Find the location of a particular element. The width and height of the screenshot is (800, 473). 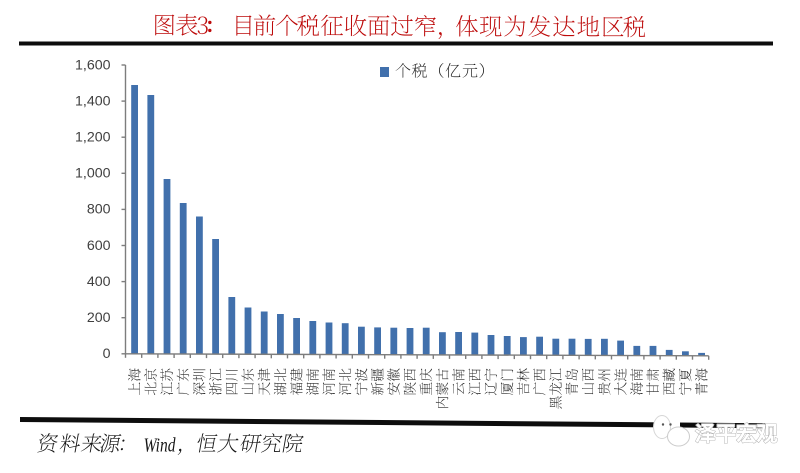

svg-text: 200 is located at coordinates (99, 318).